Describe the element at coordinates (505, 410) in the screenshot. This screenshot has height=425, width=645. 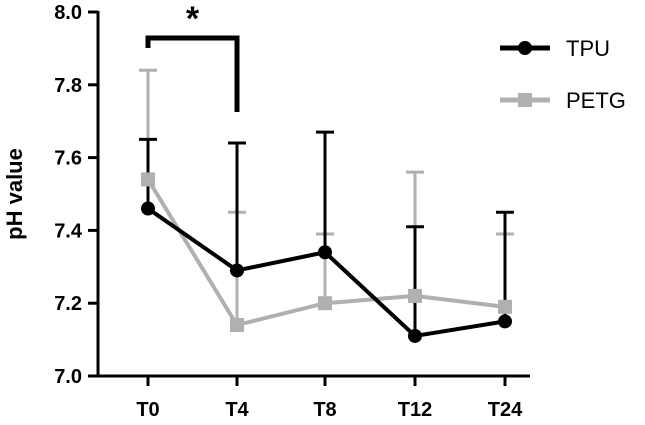
I see `x-tick-label: T24` at that location.